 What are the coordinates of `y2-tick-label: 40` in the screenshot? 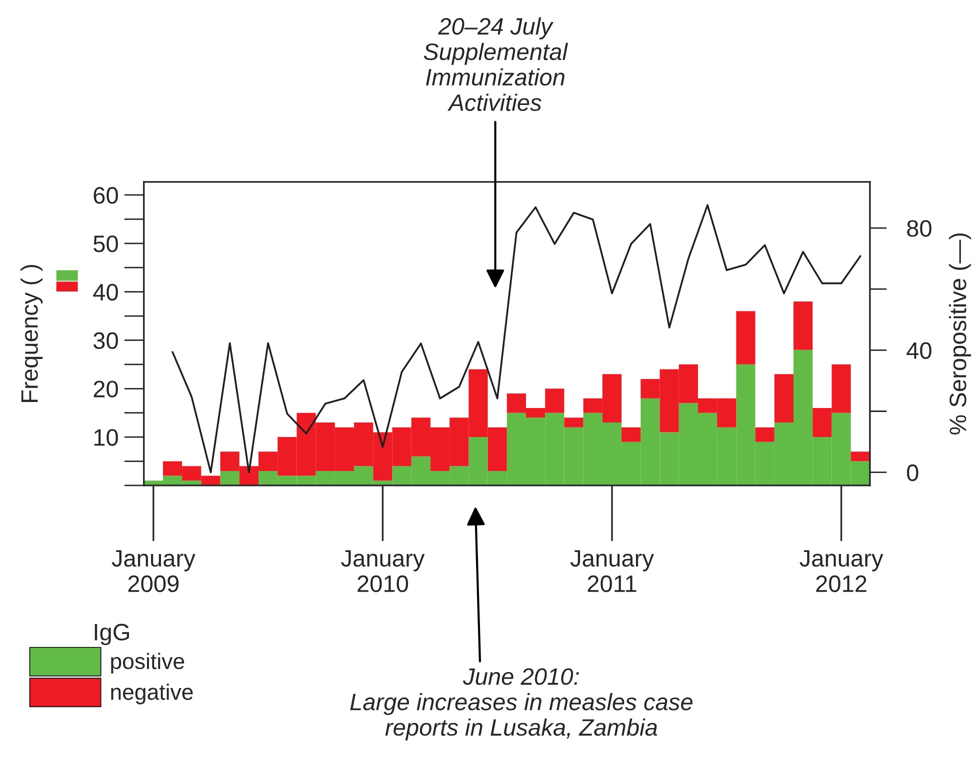 It's located at (919, 350).